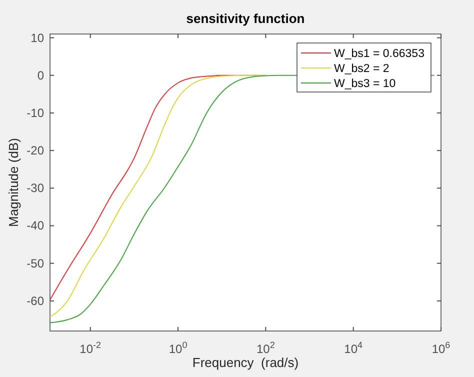  I want to click on y-tick-label: 10, so click(37, 37).